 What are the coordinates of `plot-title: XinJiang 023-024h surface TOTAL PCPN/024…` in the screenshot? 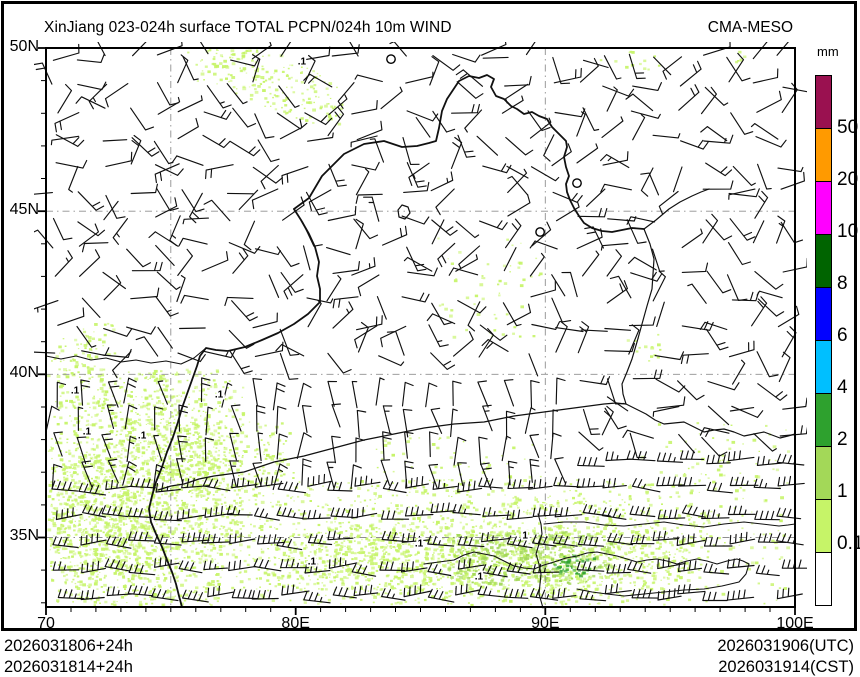 It's located at (248, 27).